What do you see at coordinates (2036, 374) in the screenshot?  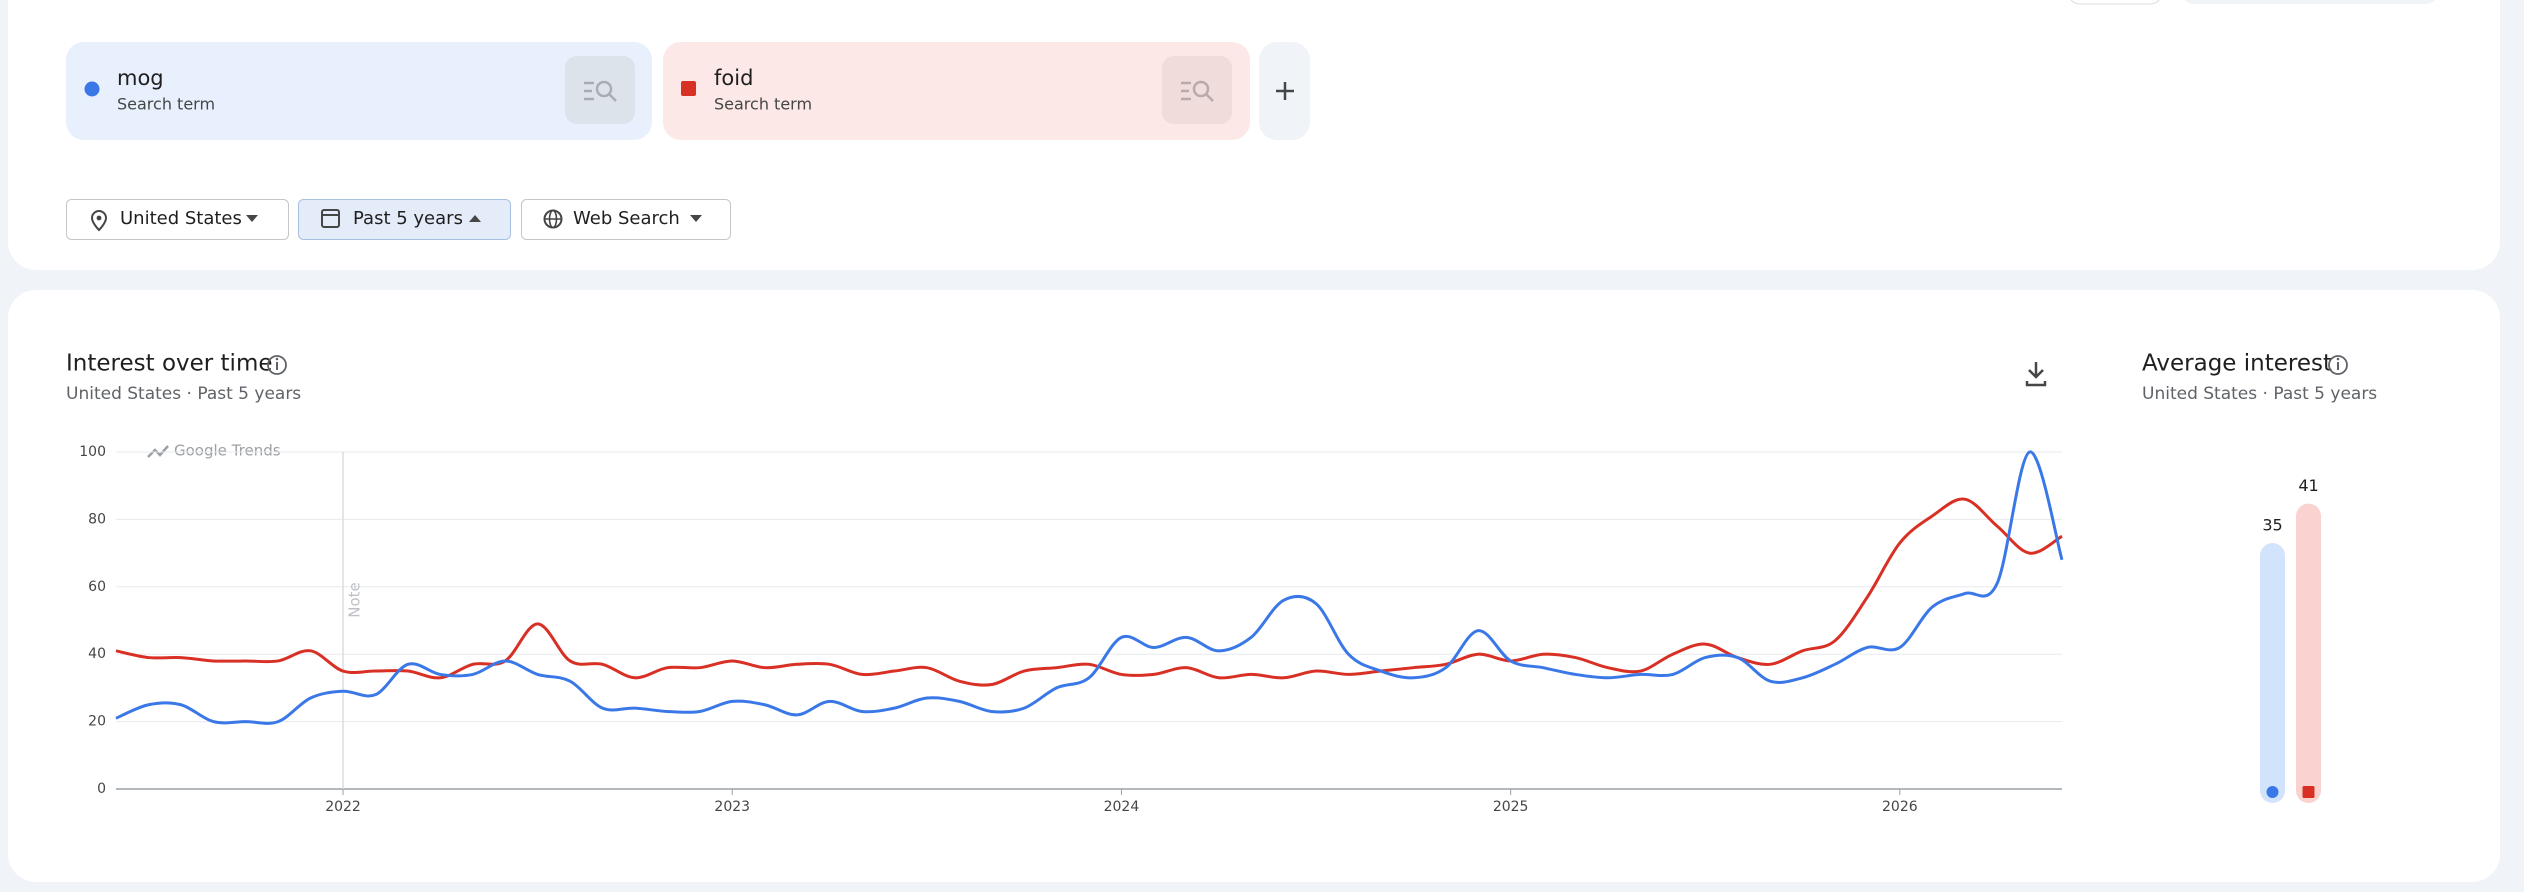 I see `download-button` at bounding box center [2036, 374].